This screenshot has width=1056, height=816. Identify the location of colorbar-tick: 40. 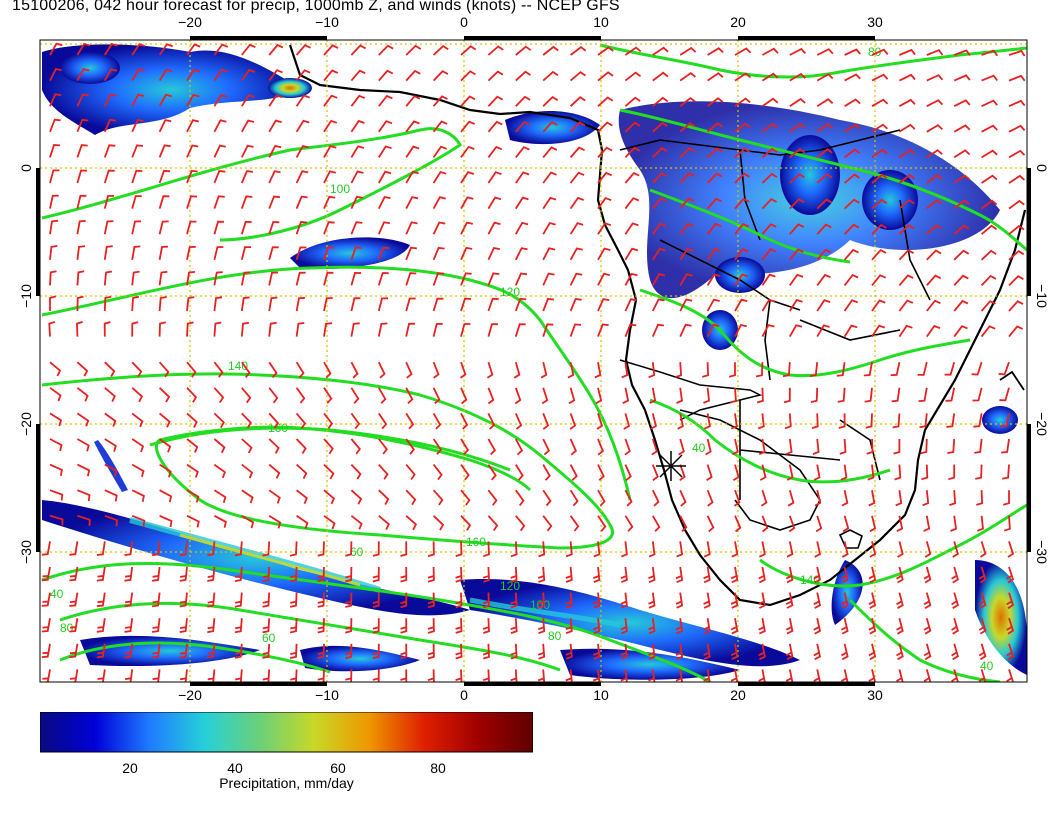
(235, 767).